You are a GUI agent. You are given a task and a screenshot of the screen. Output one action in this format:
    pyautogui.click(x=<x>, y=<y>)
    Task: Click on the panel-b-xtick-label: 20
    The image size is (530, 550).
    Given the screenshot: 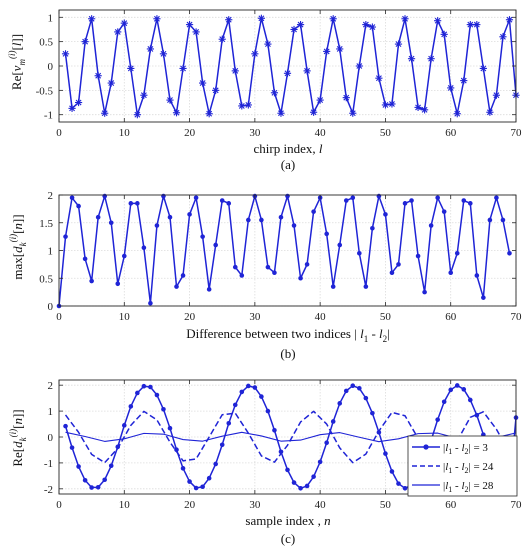 What is the action you would take?
    pyautogui.click(x=190, y=317)
    